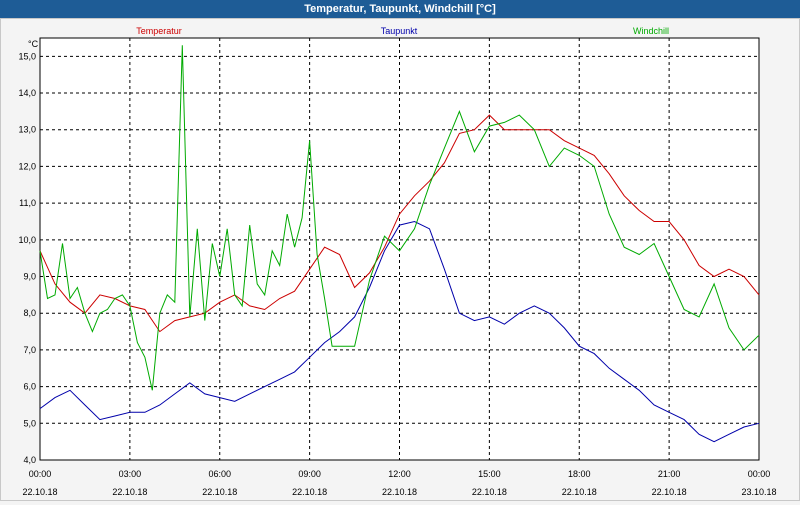 The image size is (800, 505). What do you see at coordinates (29, 423) in the screenshot?
I see `y-tick-label: 5,0` at bounding box center [29, 423].